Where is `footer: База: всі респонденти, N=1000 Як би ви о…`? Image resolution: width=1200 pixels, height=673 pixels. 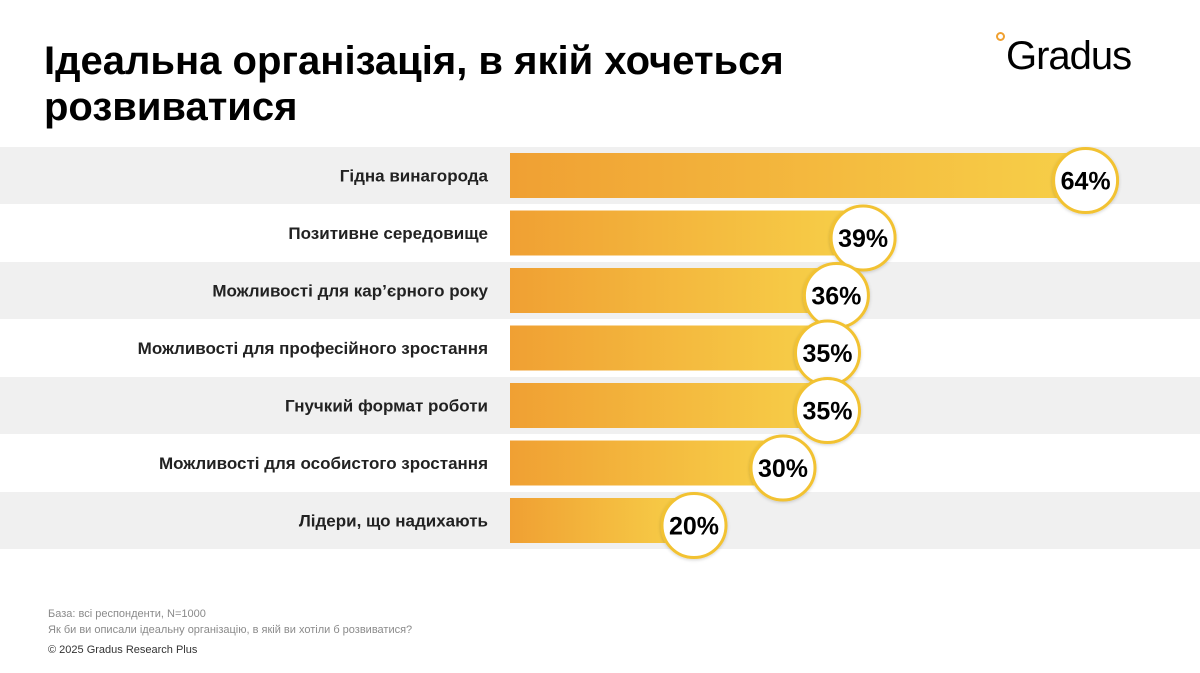 footer: База: всі респонденти, N=1000 Як би ви о… is located at coordinates (230, 632).